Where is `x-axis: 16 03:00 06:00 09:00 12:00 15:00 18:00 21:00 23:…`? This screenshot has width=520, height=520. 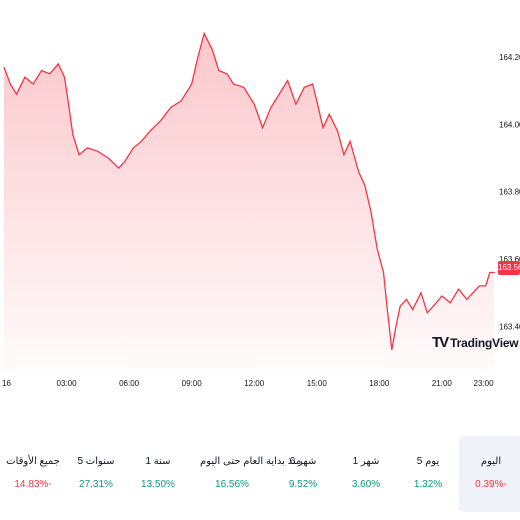
x-axis: 16 03:00 06:00 09:00 12:00 15:00 18:00 21:00 23:… is located at coordinates (248, 383).